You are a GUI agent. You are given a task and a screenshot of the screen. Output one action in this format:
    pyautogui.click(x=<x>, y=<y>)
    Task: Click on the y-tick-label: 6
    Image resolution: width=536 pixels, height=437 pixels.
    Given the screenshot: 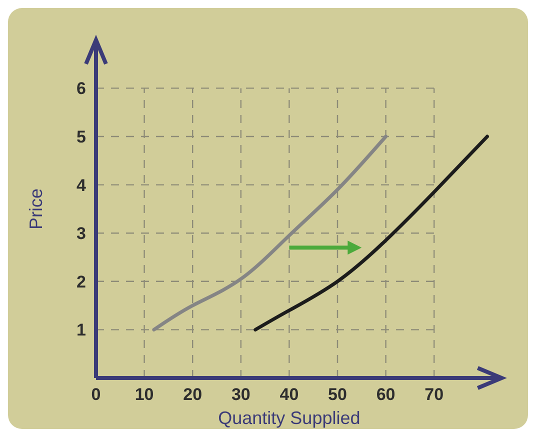 What is the action you would take?
    pyautogui.click(x=81, y=88)
    